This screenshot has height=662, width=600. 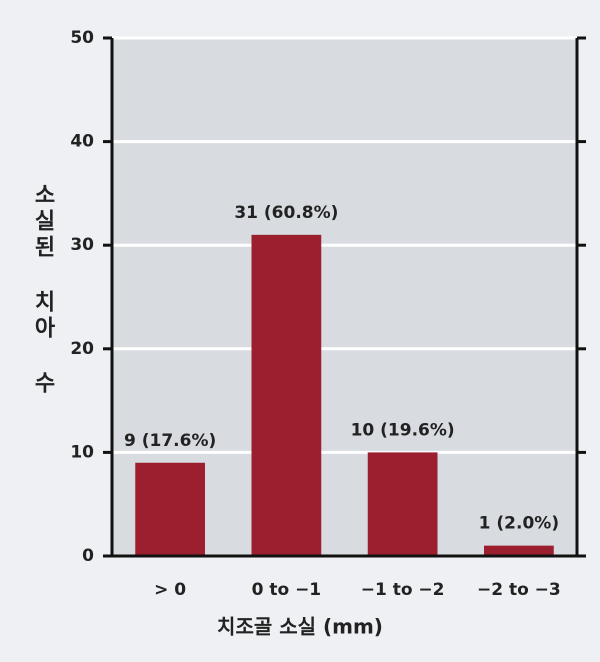 I want to click on x-tick-label: 0 to −1, so click(x=287, y=590).